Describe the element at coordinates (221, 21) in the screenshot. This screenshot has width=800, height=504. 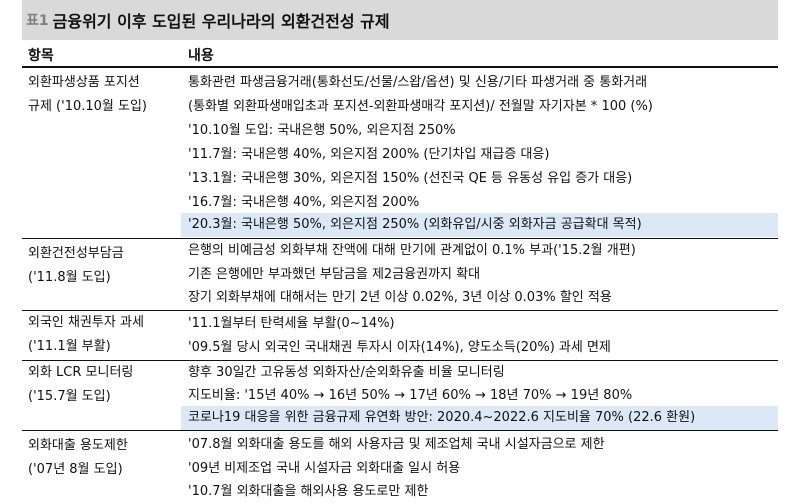
I see `table-title: 금융위기 이후 도입된 우리나라의 외환건전성 규제` at that location.